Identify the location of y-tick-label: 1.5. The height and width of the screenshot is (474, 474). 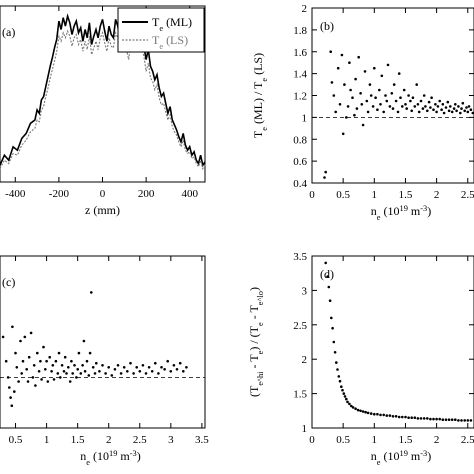
(300, 395).